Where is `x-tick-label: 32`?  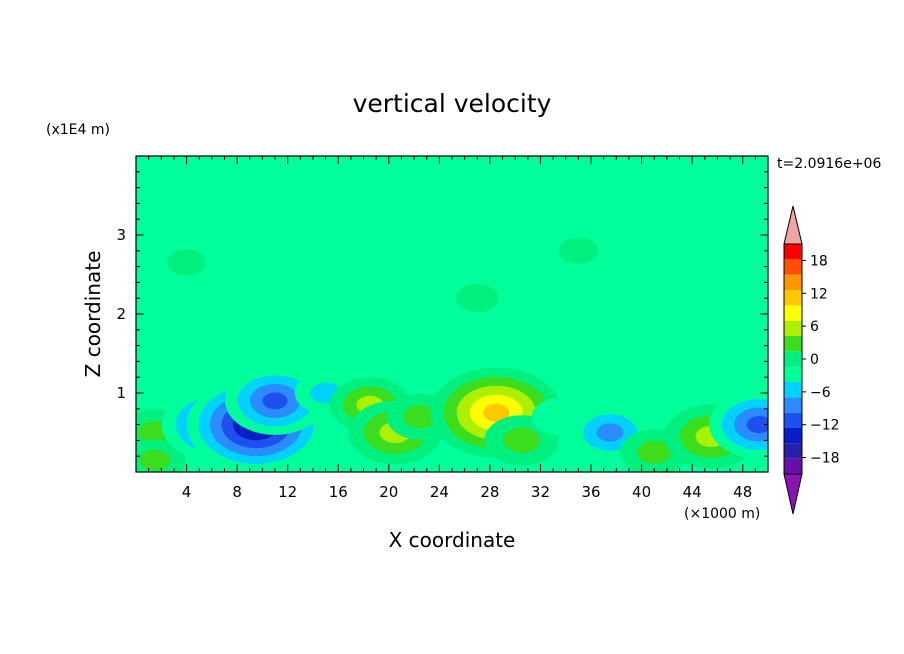
x-tick-label: 32 is located at coordinates (540, 492).